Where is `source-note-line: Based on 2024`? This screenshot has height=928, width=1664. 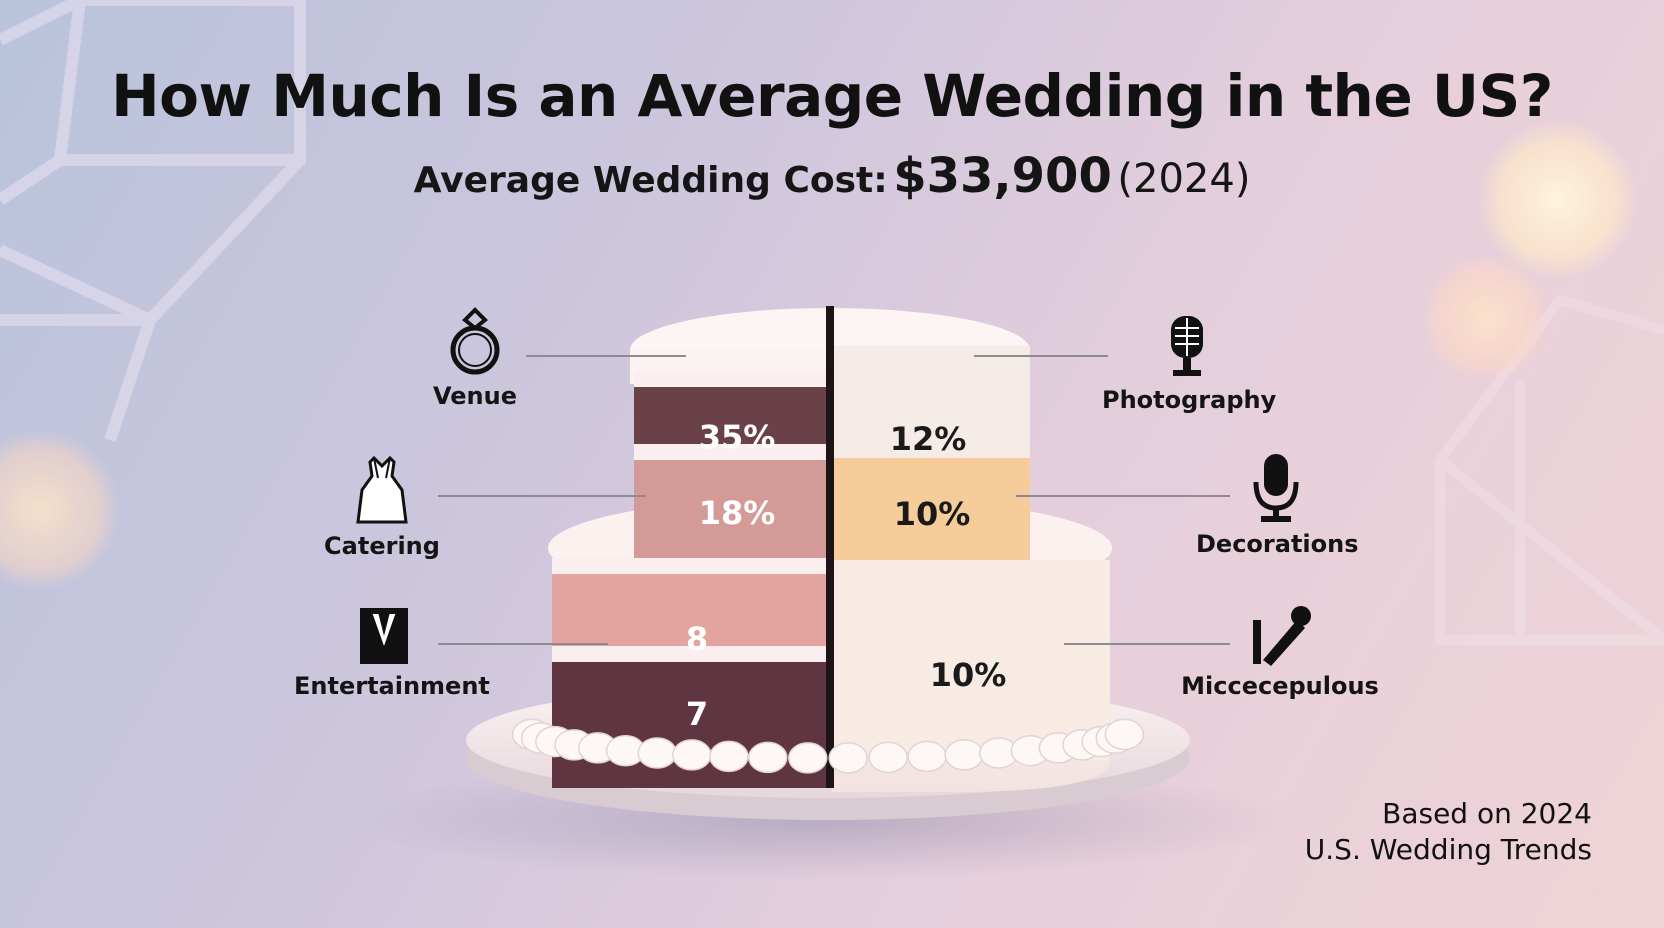 source-note-line: Based on 2024 is located at coordinates (1487, 813).